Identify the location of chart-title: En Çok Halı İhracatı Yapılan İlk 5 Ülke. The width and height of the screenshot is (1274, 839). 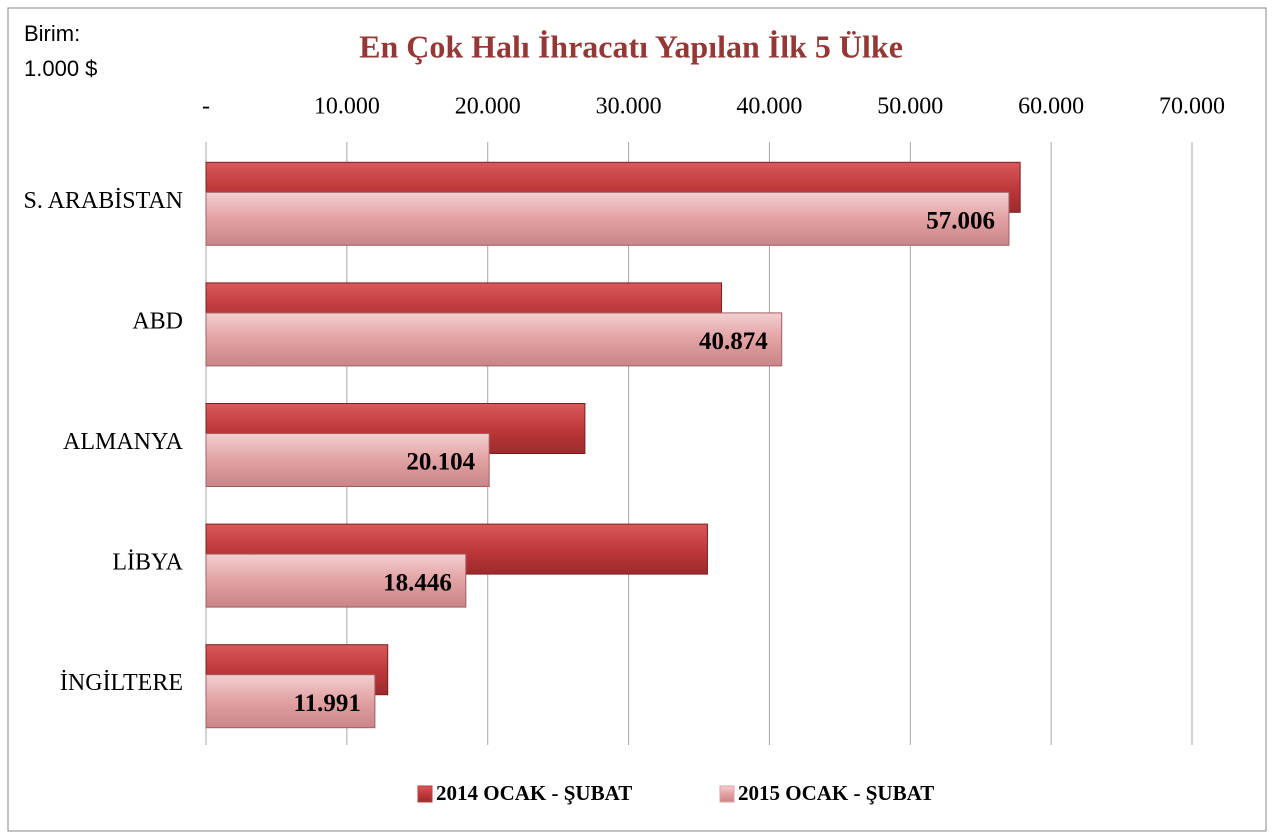
(631, 46).